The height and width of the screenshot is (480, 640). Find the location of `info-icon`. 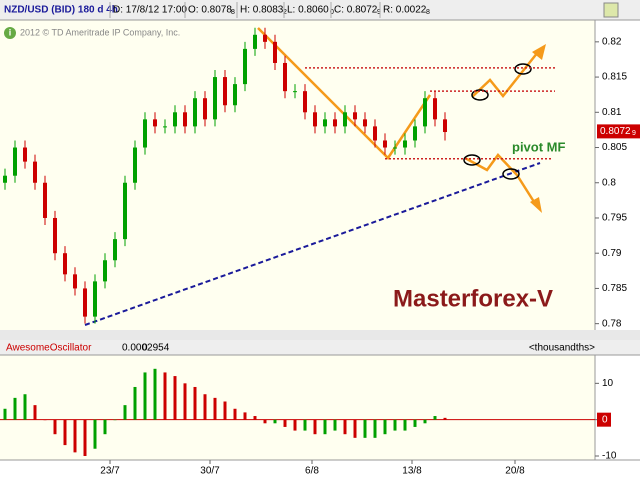

info-icon is located at coordinates (10, 33).